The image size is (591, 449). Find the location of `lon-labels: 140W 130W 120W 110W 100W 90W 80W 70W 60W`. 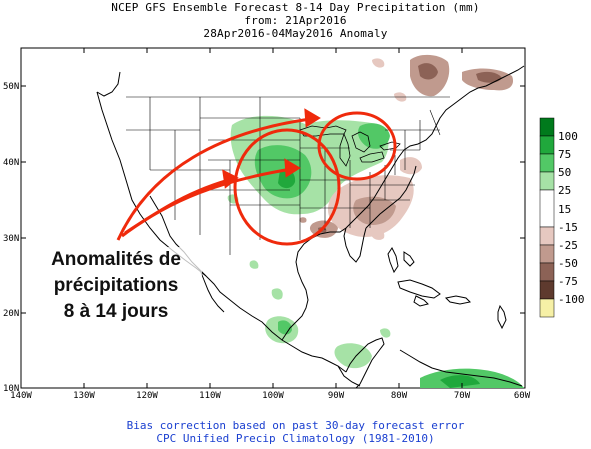

lon-labels: 140W 130W 120W 110W 100W 90W 80W 70W 60W is located at coordinates (270, 396).